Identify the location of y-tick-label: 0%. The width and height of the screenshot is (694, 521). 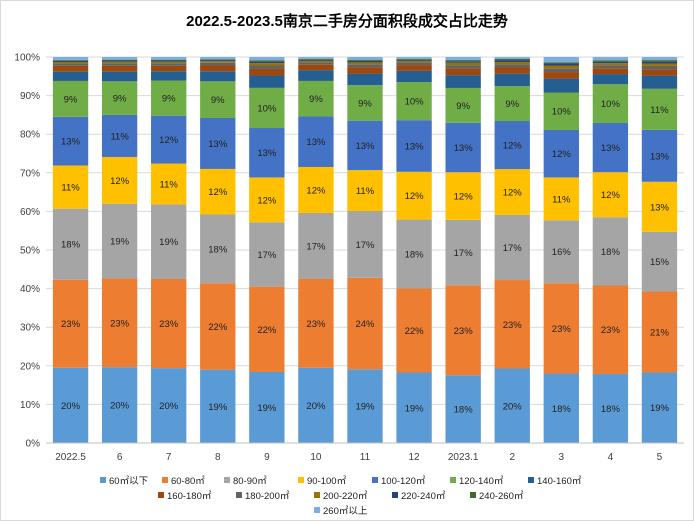
(33, 444).